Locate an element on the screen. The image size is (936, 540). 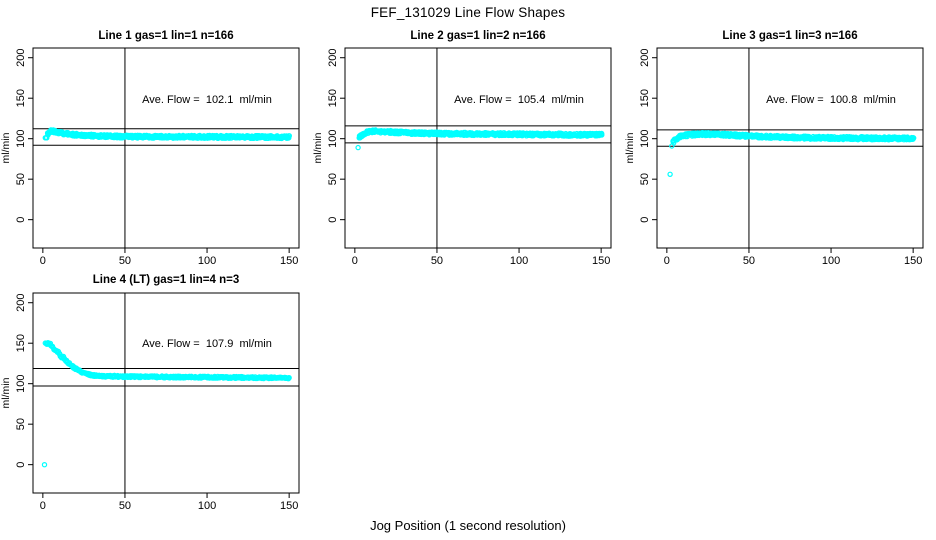
ave-flow-annotation: Ave. Flow = 100.8 ml/min is located at coordinates (831, 100).